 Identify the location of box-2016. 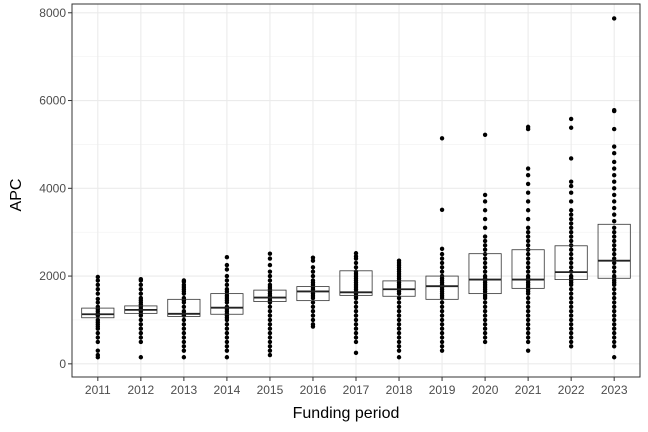
(313, 294).